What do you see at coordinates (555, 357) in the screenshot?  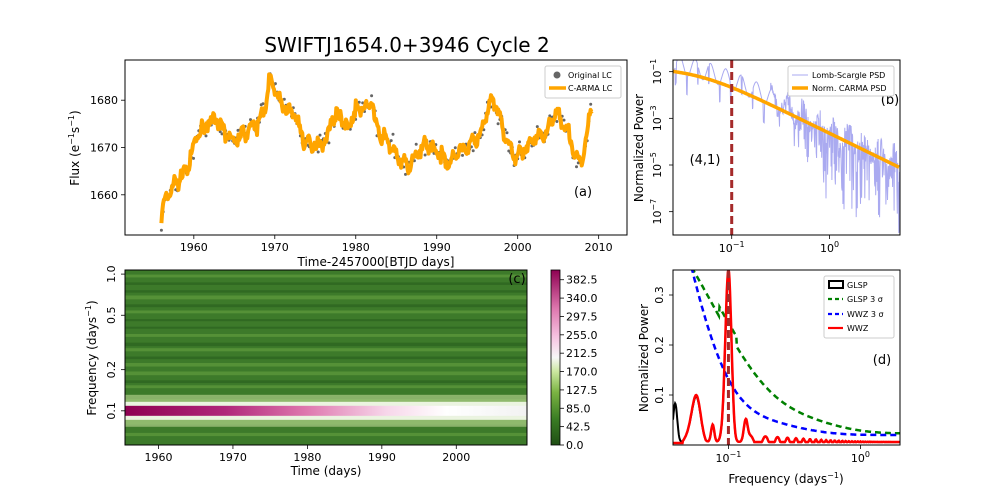 I see `colorbar` at bounding box center [555, 357].